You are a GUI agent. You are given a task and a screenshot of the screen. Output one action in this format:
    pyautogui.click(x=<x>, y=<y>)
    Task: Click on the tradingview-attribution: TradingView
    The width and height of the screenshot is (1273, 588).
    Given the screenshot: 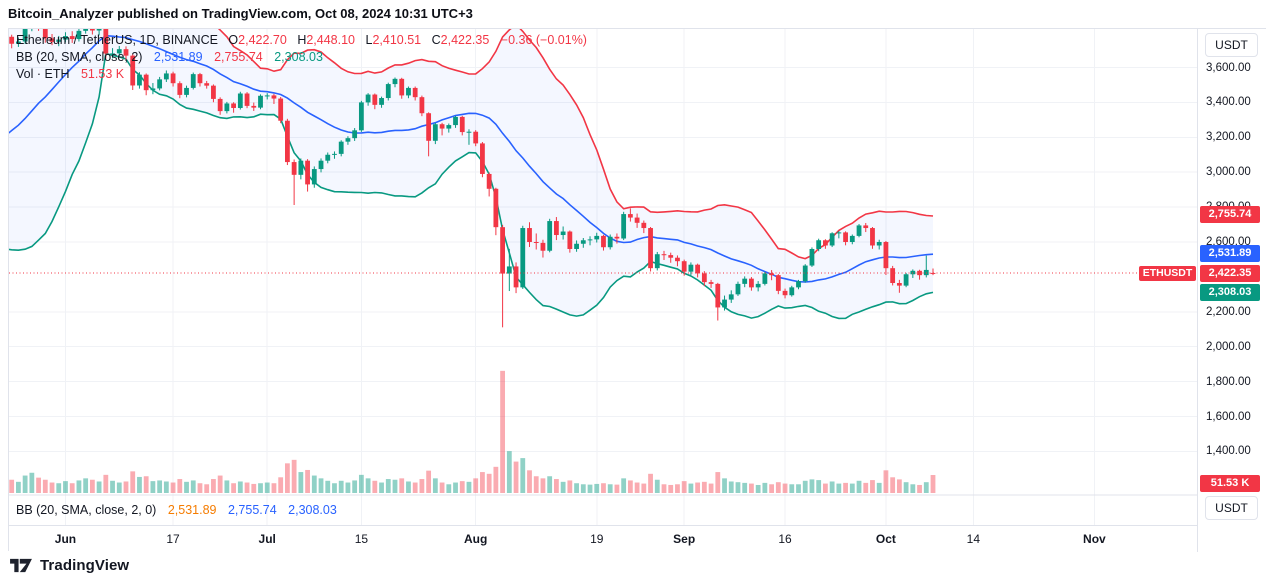 What is the action you would take?
    pyautogui.click(x=69, y=565)
    